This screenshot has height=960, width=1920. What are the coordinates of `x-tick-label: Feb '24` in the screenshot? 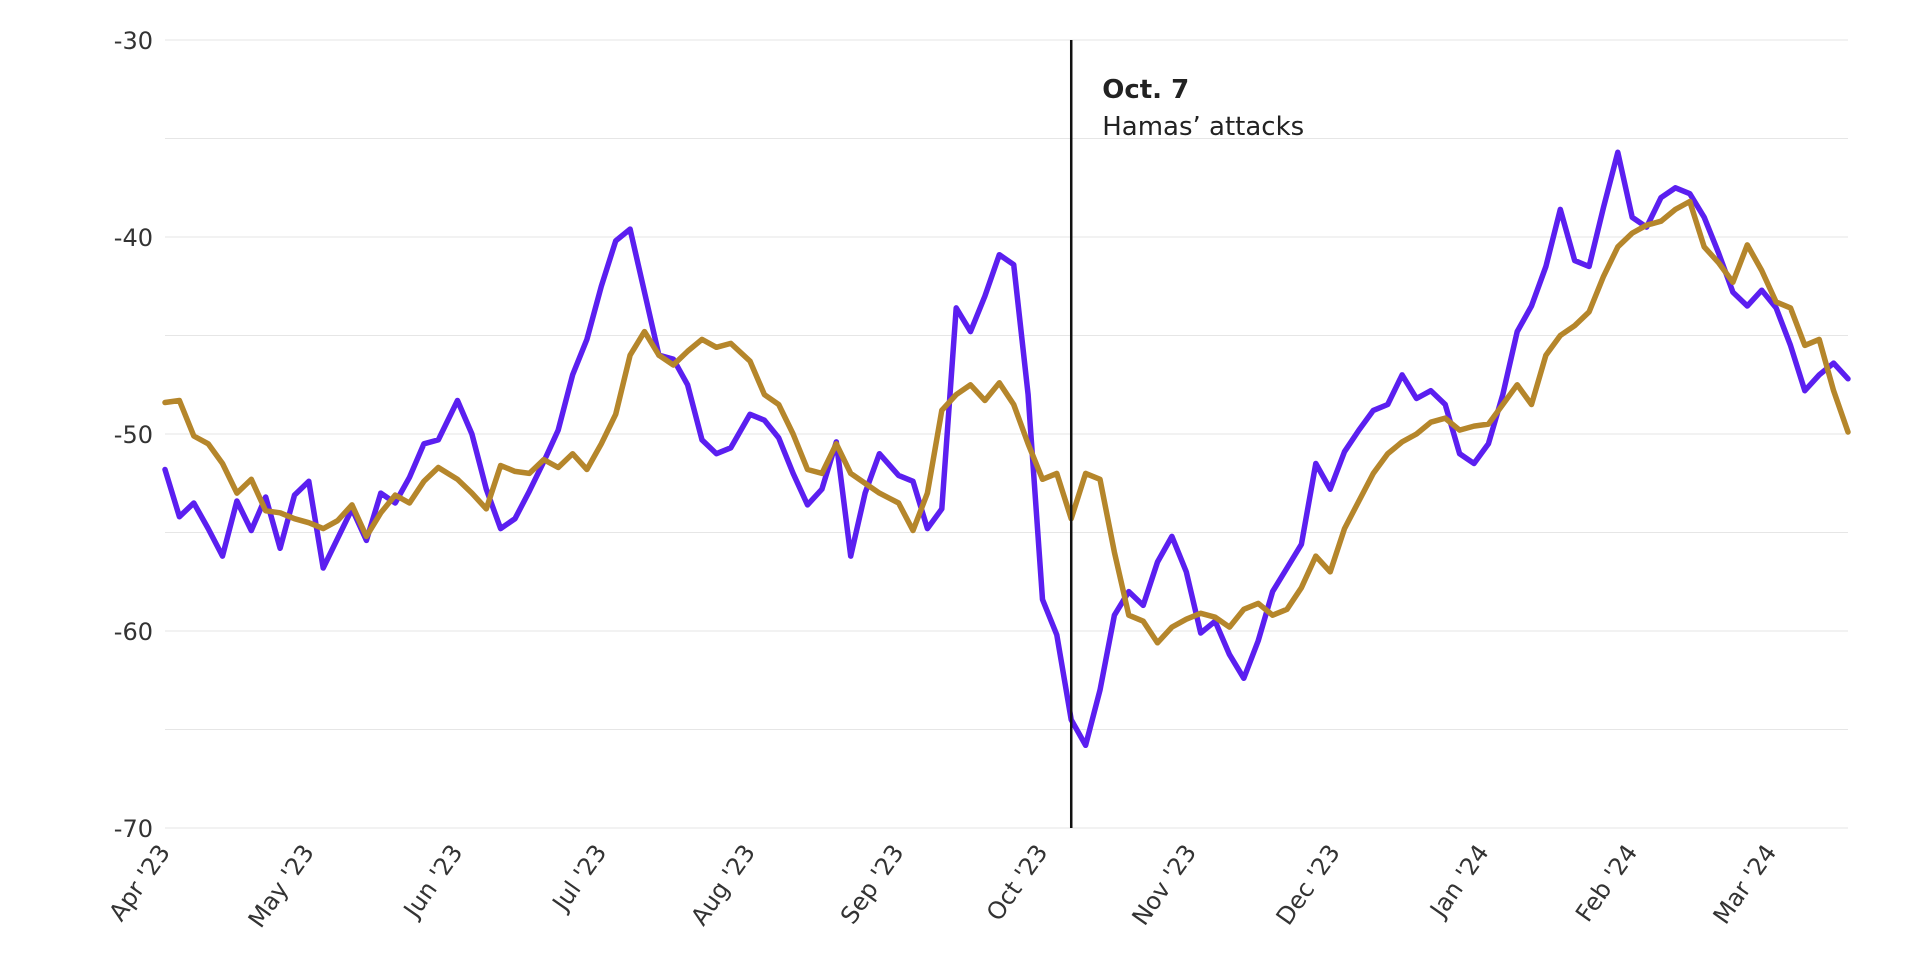 It's located at (1606, 883).